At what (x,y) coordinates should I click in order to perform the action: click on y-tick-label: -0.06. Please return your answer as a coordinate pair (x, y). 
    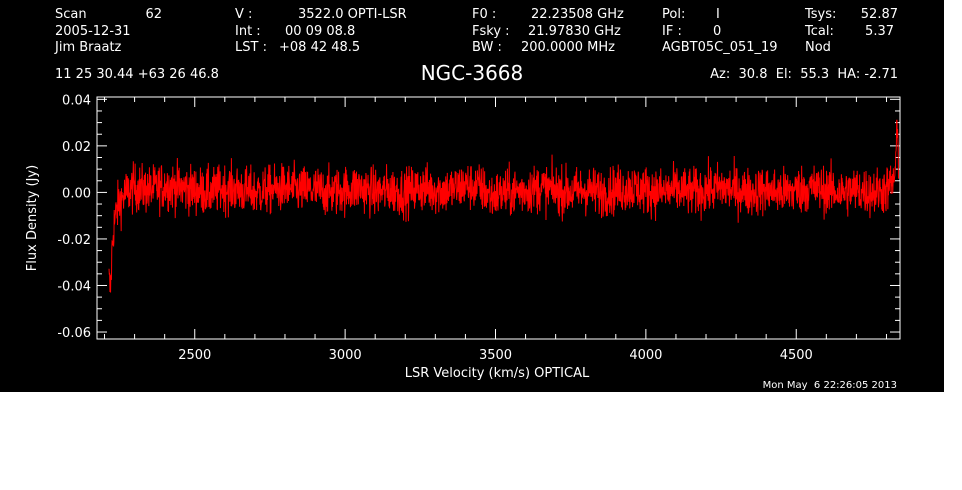
    Looking at the image, I should click on (74, 333).